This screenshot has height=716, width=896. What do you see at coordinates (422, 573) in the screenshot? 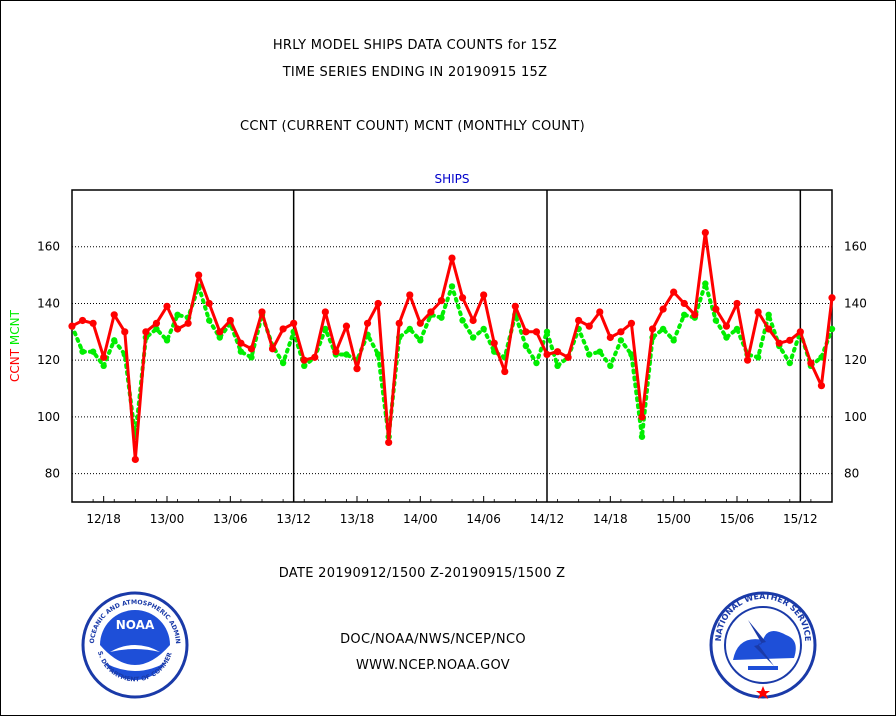
I see `date-range: DATE 20190912/1500 Z-20190915/1500 Z` at bounding box center [422, 573].